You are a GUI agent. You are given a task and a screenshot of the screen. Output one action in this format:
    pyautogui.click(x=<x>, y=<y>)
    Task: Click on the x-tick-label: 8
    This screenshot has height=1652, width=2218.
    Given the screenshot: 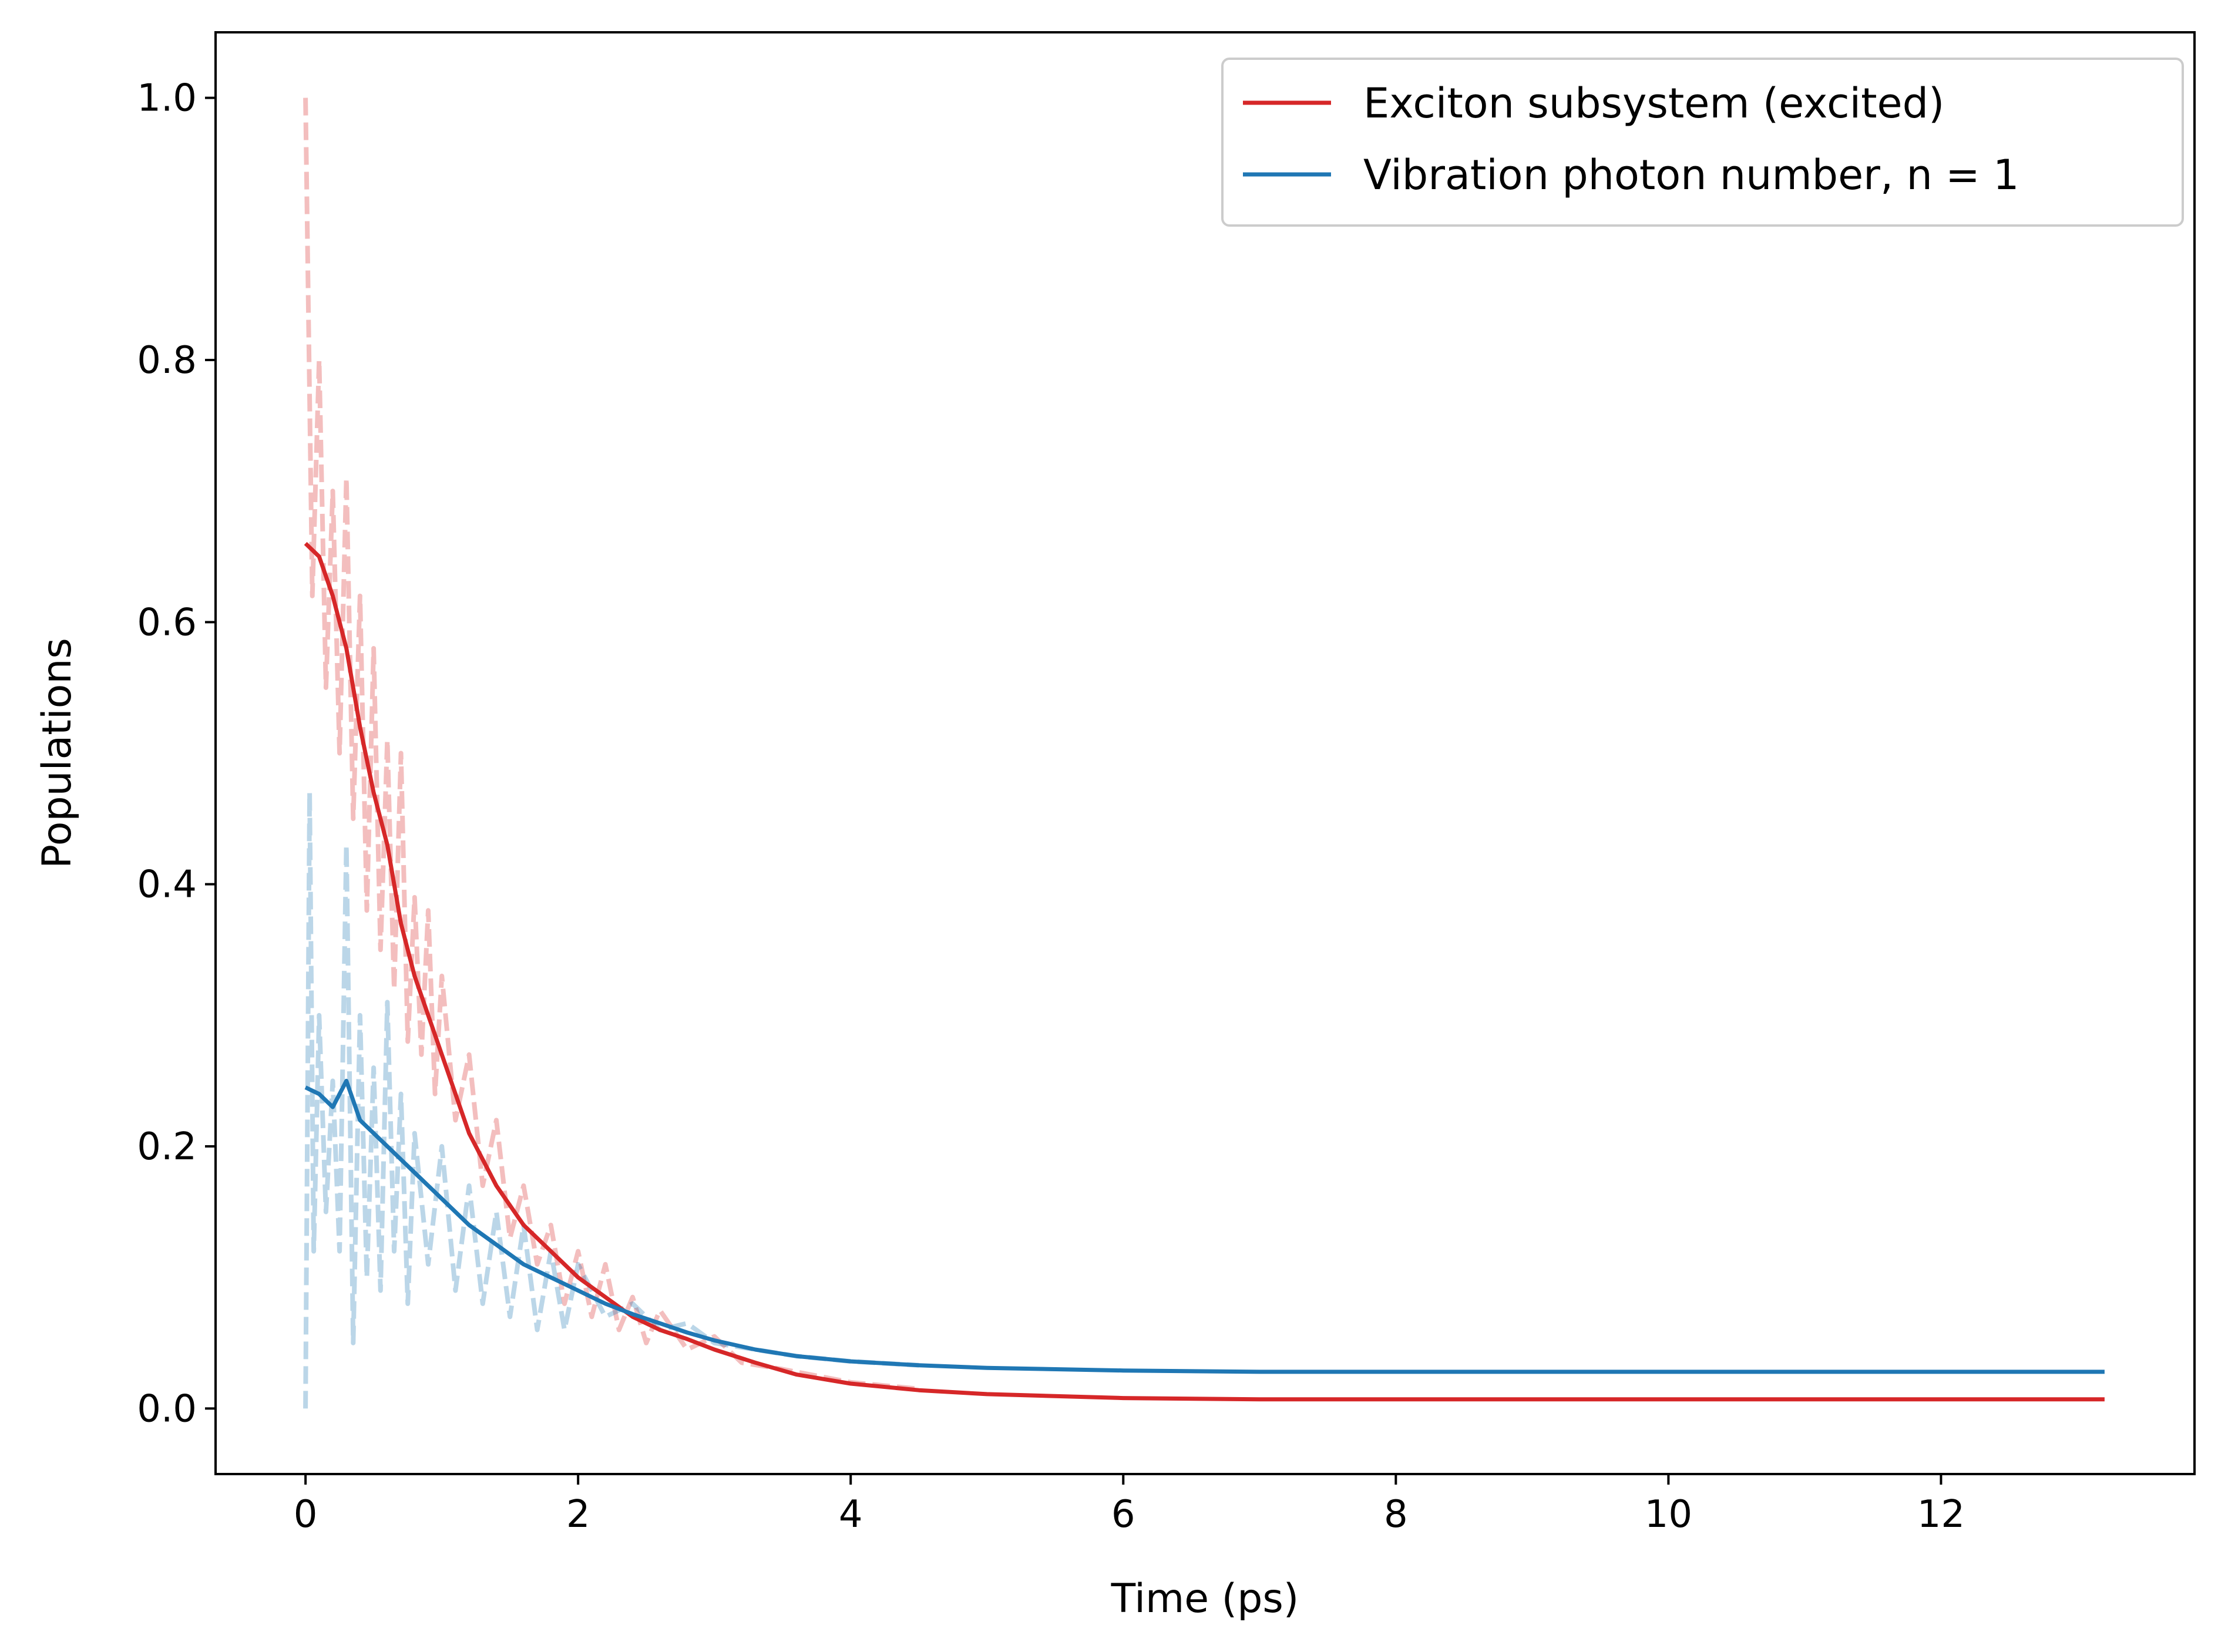 What is the action you would take?
    pyautogui.click(x=1396, y=1515)
    